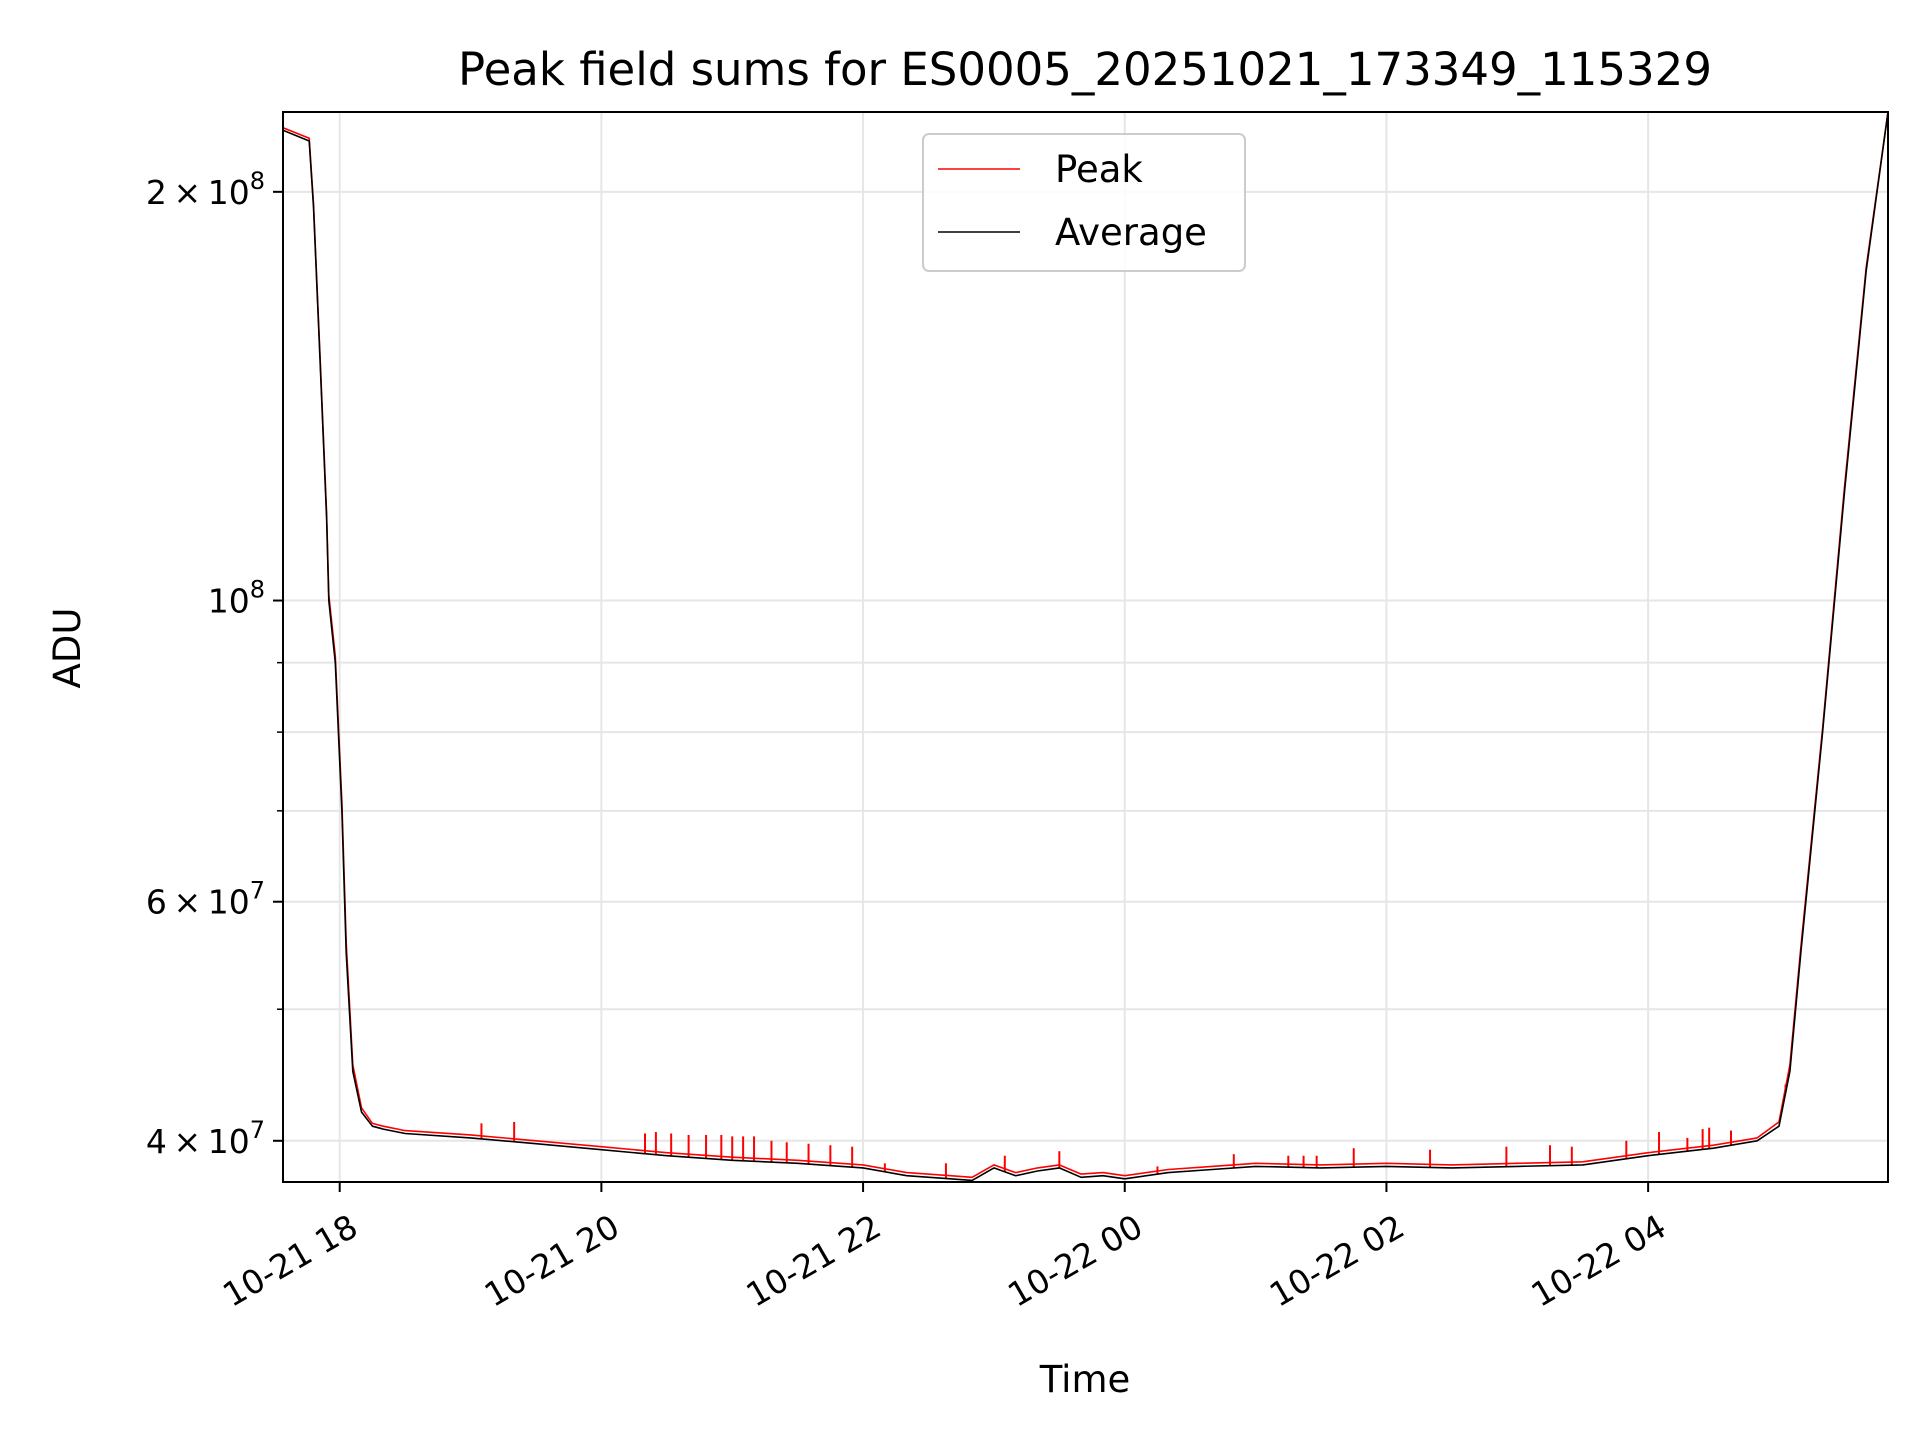  I want to click on x-axis-label: Time, so click(1085, 1379).